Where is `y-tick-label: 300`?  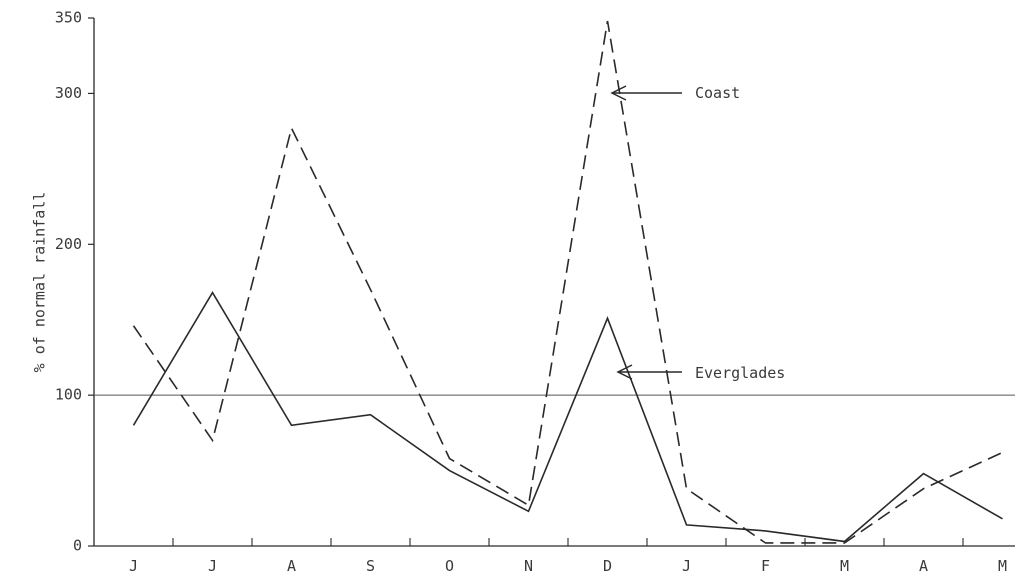
y-tick-label: 300 is located at coordinates (68, 93).